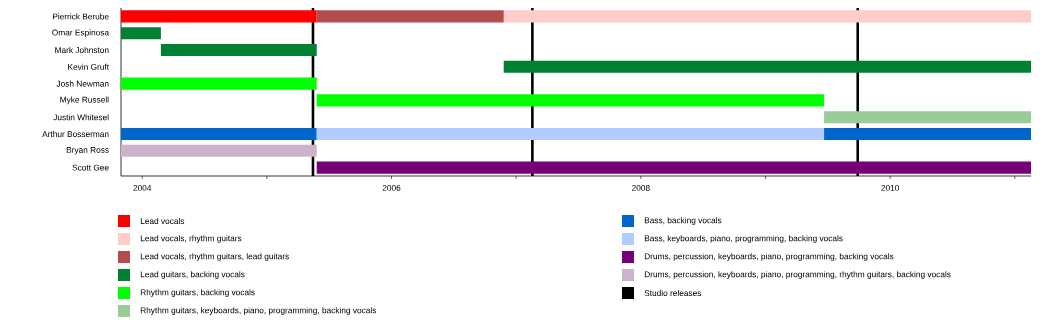 The height and width of the screenshot is (322, 1050). What do you see at coordinates (192, 275) in the screenshot?
I see `legend-label: Lead guitars, backing vocals` at bounding box center [192, 275].